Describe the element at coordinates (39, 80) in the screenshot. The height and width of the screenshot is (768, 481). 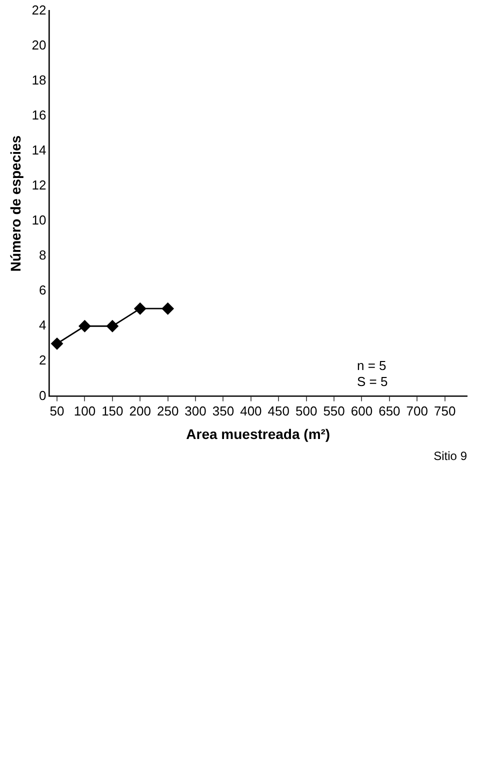
I see `y-tick-label: 18` at that location.